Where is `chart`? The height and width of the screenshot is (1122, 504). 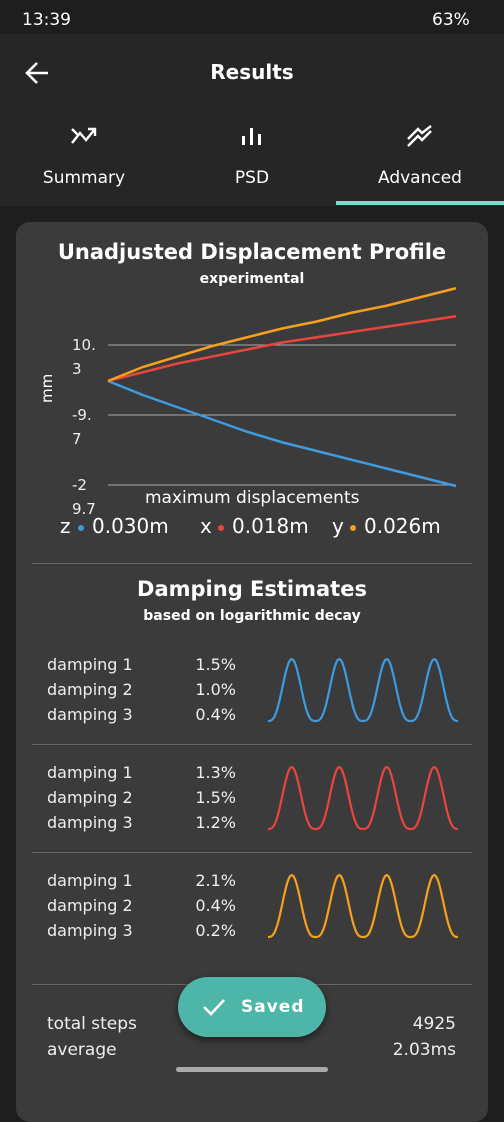 chart is located at coordinates (282, 387).